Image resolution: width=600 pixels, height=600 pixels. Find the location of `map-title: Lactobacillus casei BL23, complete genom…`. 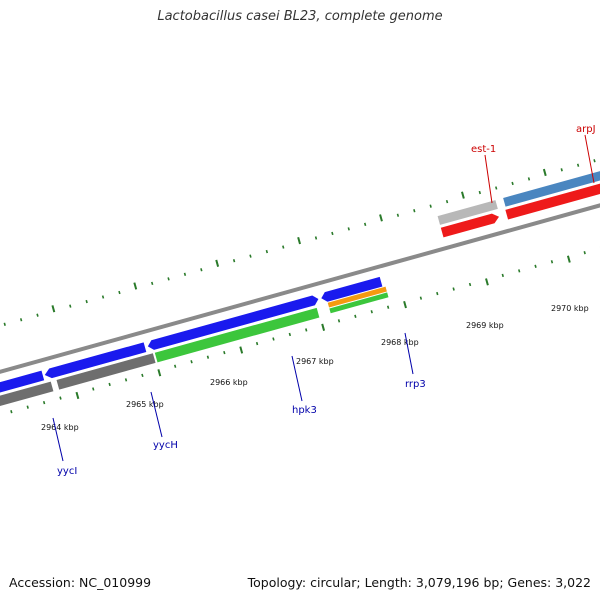

map-title: Lactobacillus casei BL23, complete genom… is located at coordinates (300, 16).